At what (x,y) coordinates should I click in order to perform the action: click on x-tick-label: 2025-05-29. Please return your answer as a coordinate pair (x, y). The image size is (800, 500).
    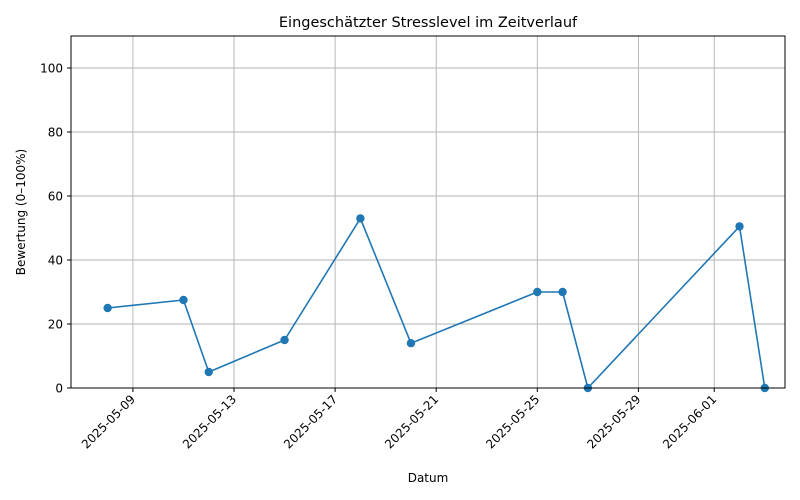
    Looking at the image, I should click on (613, 421).